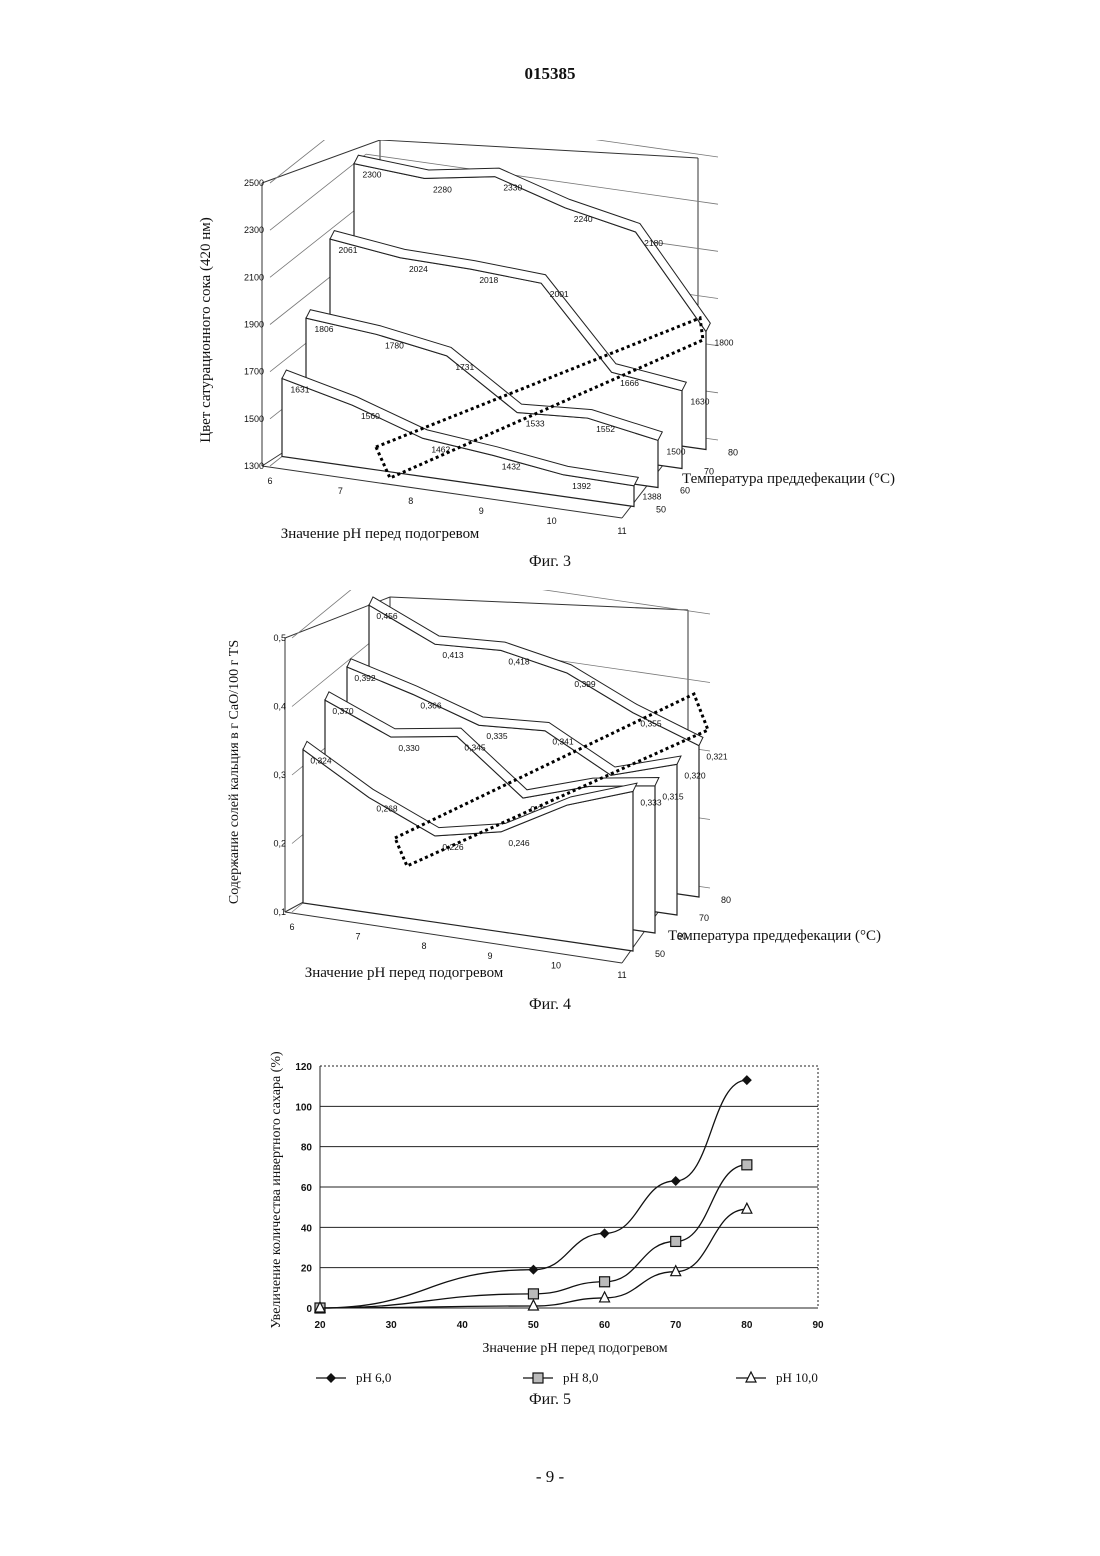  Describe the element at coordinates (818, 1325) in the screenshot. I see `fig5-x-tick-label: 90` at that location.